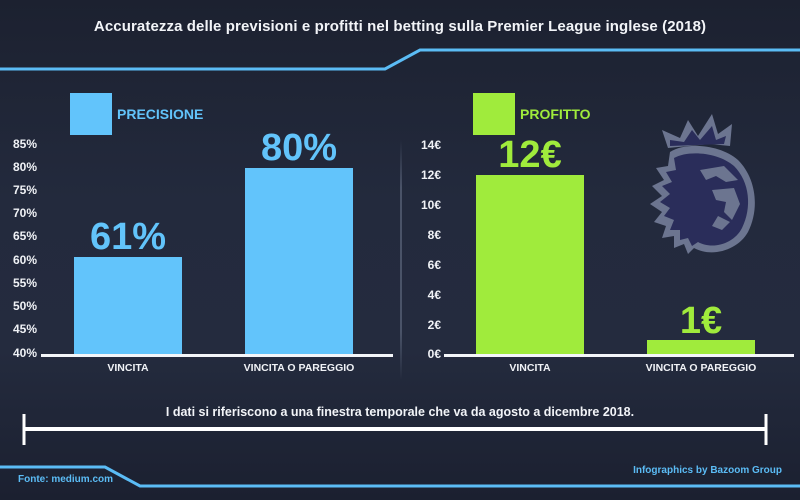 This screenshot has height=500, width=800. Describe the element at coordinates (434, 354) in the screenshot. I see `y-tick: 0€` at that location.